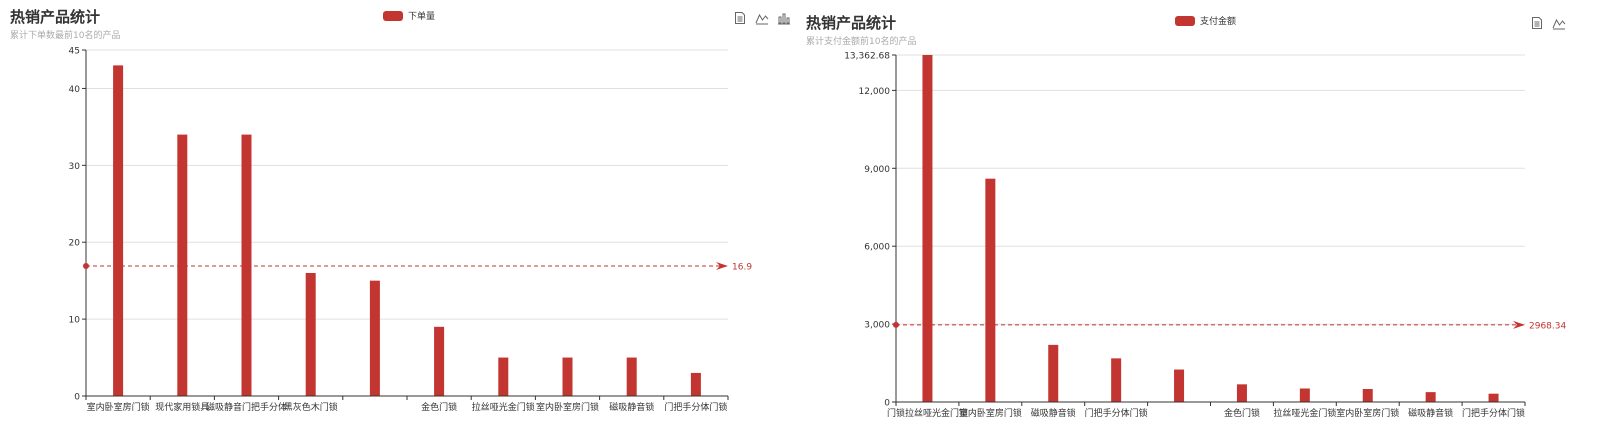 The height and width of the screenshot is (432, 1598). I want to click on y-tick-label: 20, so click(75, 244).